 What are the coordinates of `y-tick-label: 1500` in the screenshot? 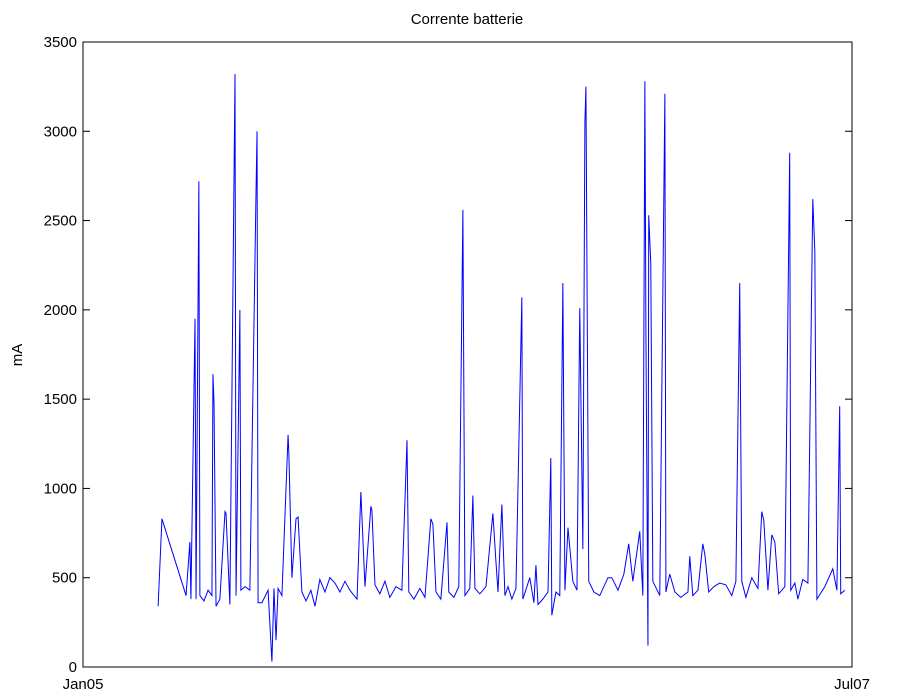 It's located at (60, 399).